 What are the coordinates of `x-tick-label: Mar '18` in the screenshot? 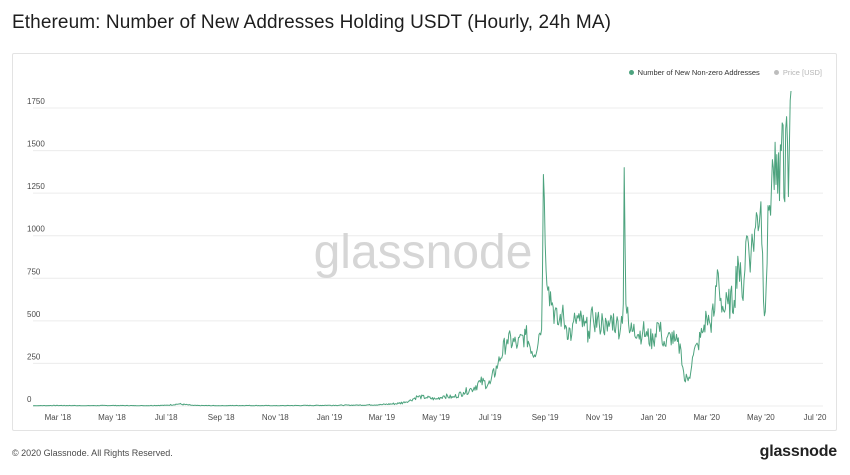 It's located at (58, 417).